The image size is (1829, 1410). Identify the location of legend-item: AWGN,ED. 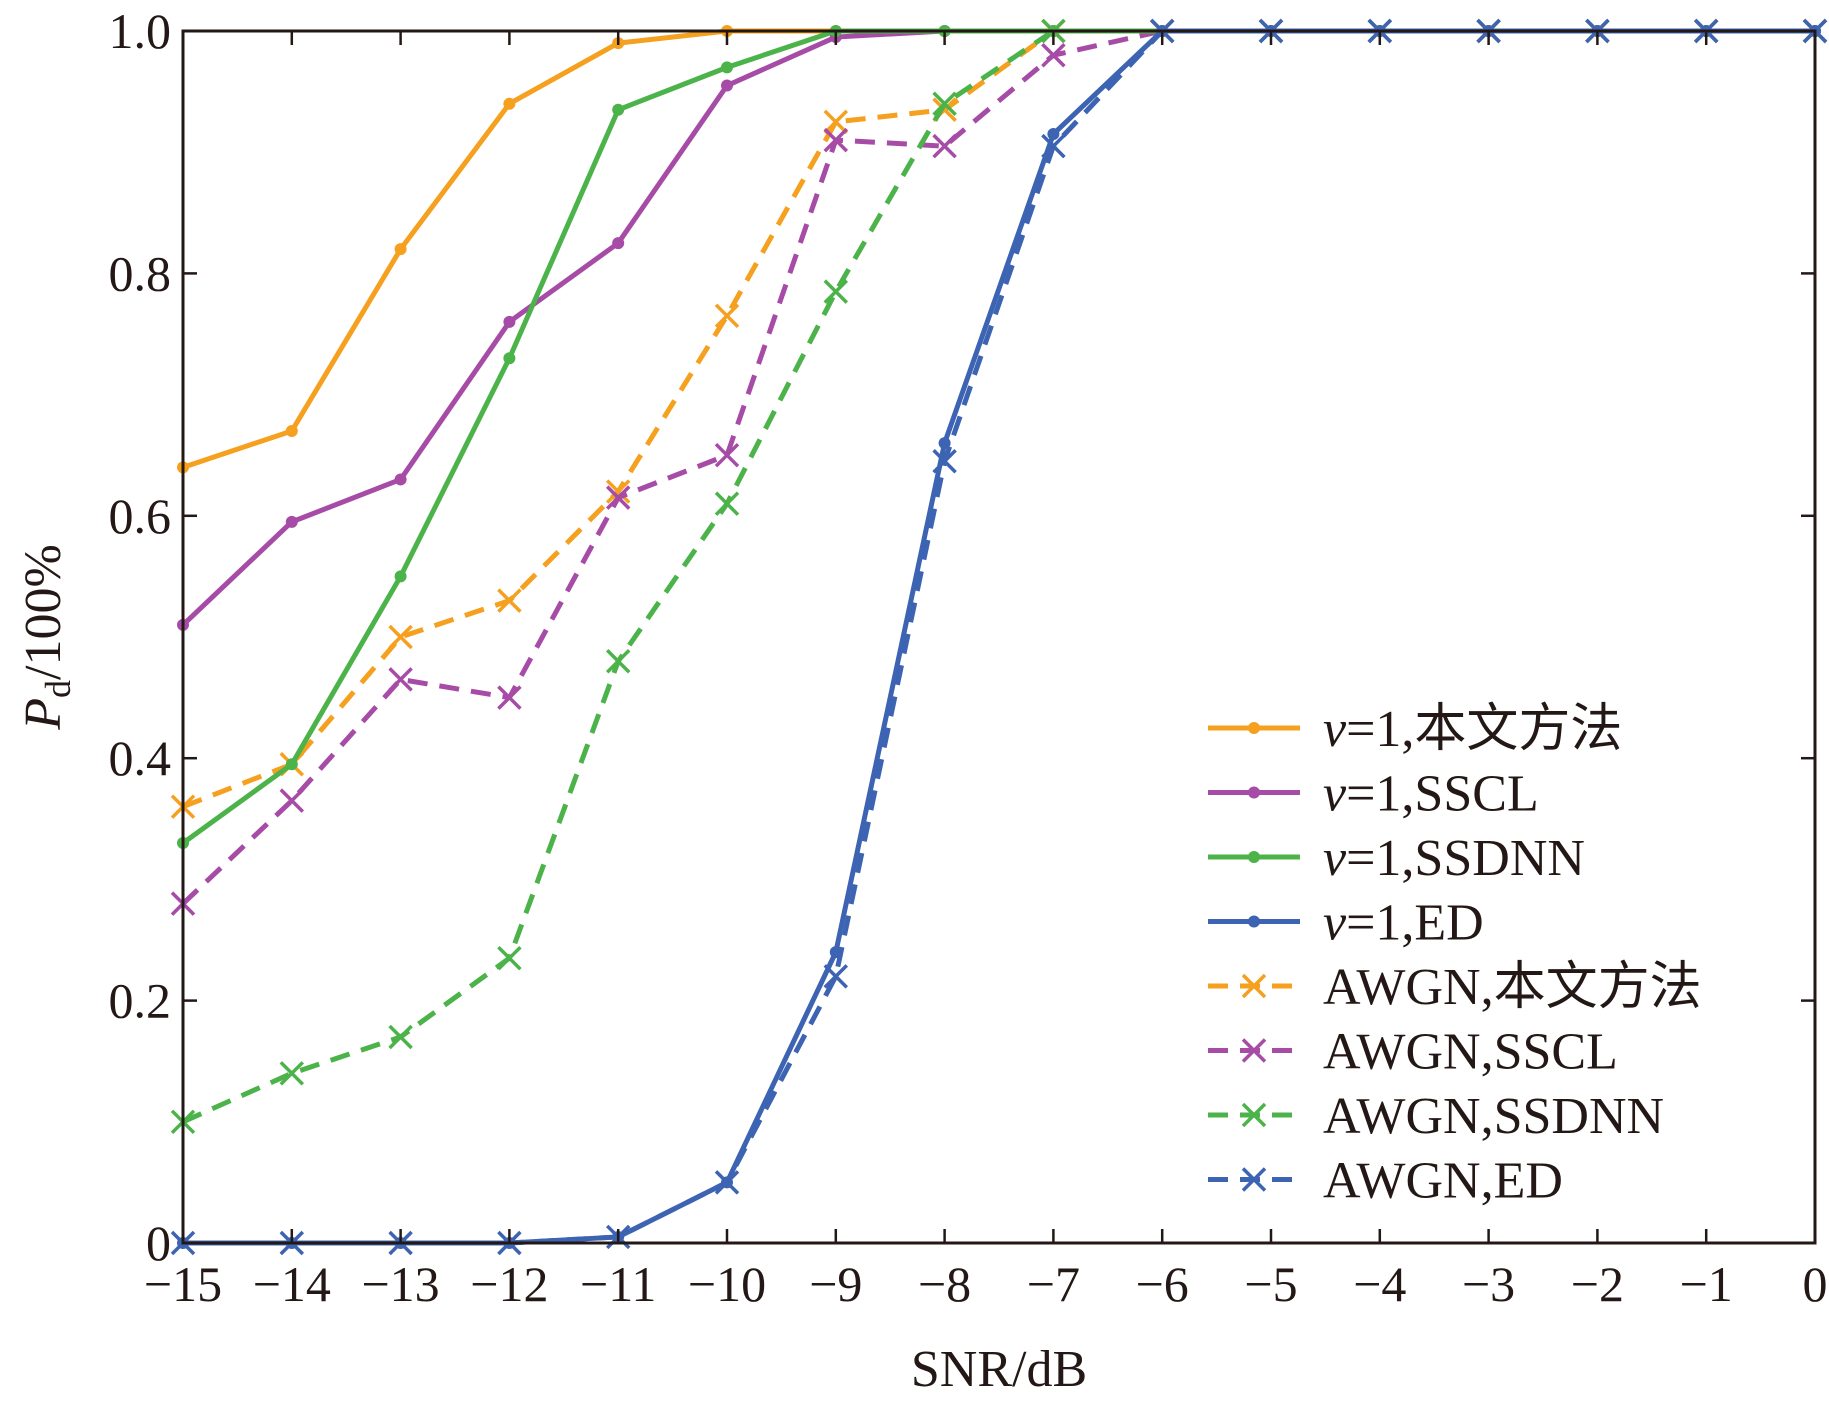
(1385, 1181).